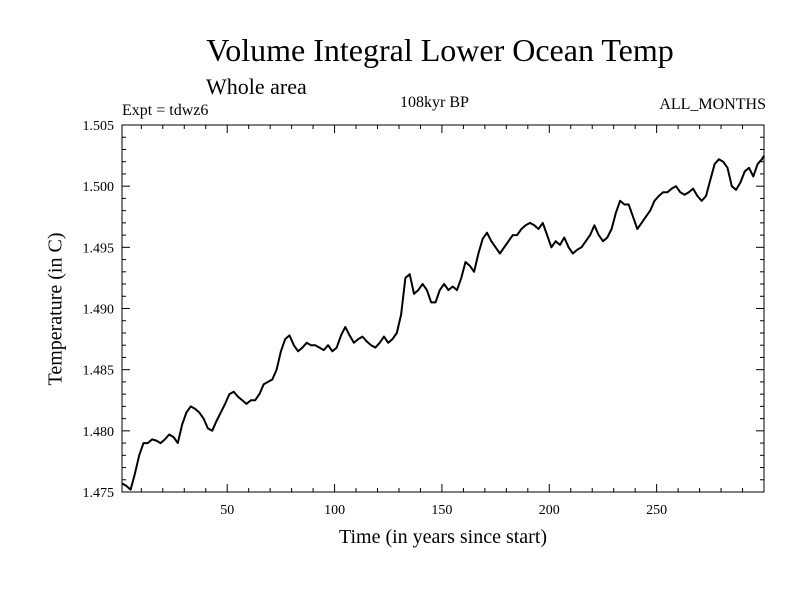 The height and width of the screenshot is (600, 800). Describe the element at coordinates (440, 50) in the screenshot. I see `chart-title: Volume Integral Lower Ocean Temp` at that location.